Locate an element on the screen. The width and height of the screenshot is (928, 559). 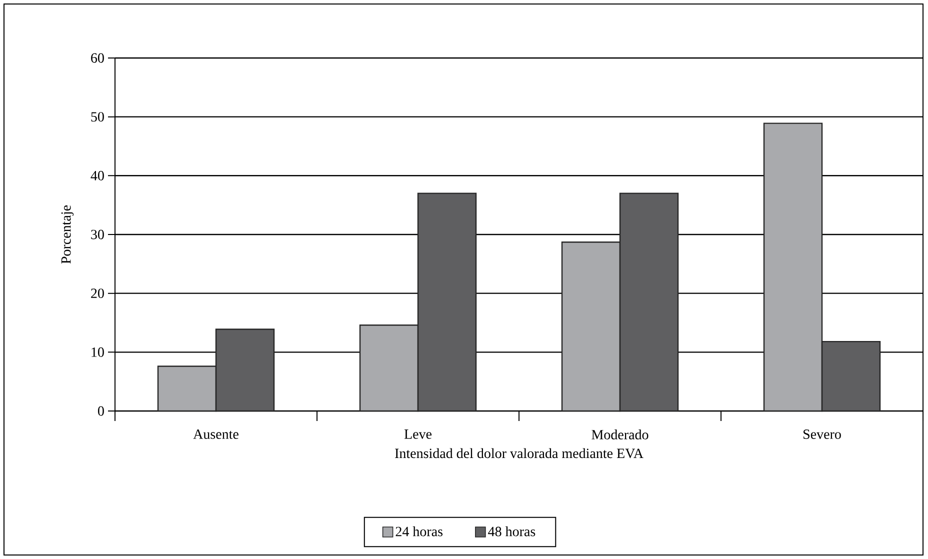
y-tick-label: 40 is located at coordinates (97, 175).